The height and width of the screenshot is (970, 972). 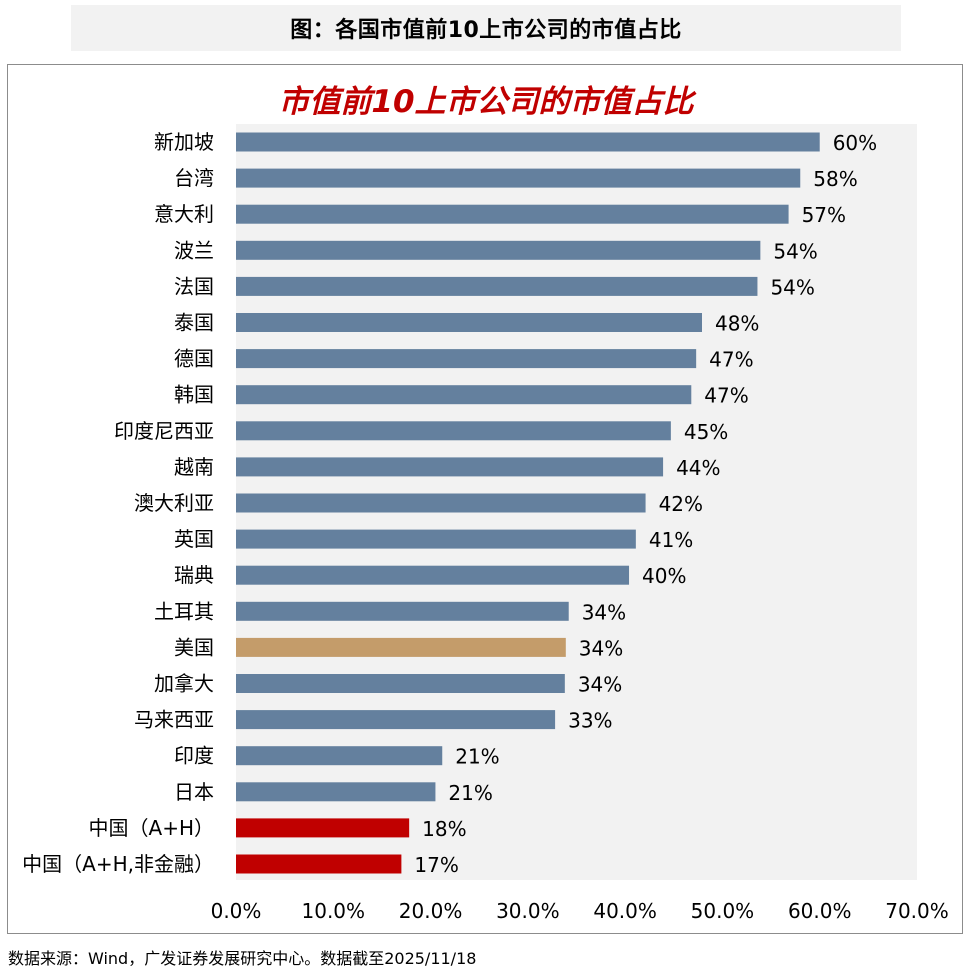 I want to click on category-label: 中国（A+H,非金融）, so click(x=118, y=864).